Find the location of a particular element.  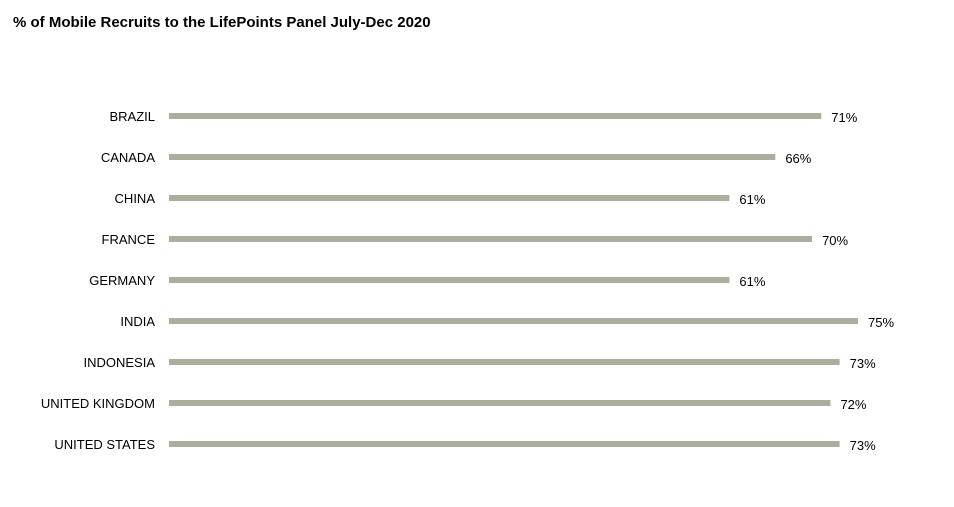

category-label: INDIA is located at coordinates (137, 321).